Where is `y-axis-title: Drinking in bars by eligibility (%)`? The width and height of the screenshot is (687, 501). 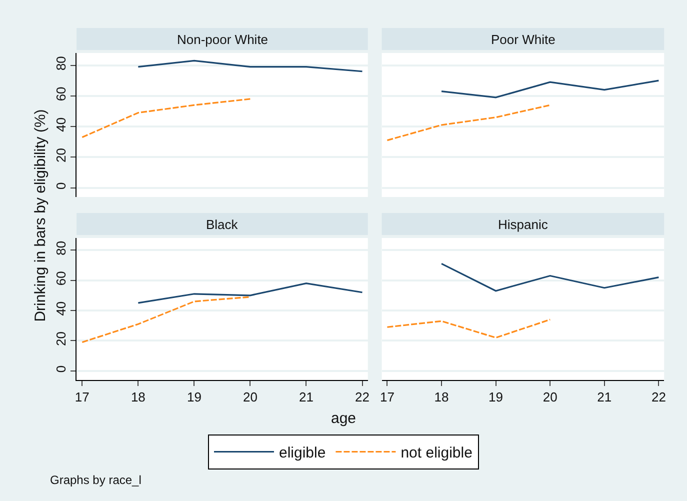 y-axis-title: Drinking in bars by eligibility (%) is located at coordinates (40, 215).